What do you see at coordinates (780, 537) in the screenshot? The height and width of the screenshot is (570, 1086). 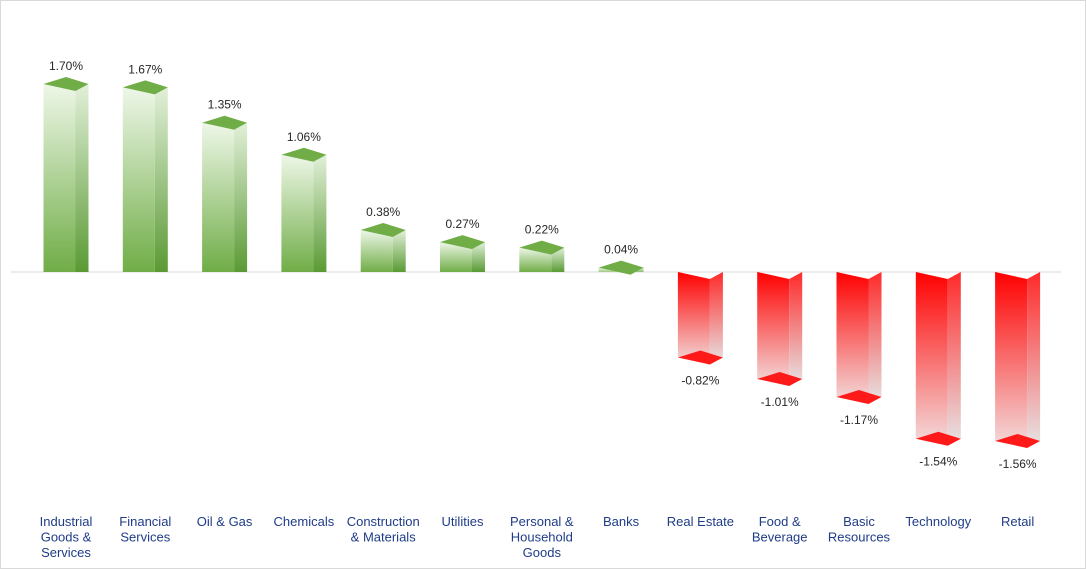 I see `category-label-line: Beverage` at bounding box center [780, 537].